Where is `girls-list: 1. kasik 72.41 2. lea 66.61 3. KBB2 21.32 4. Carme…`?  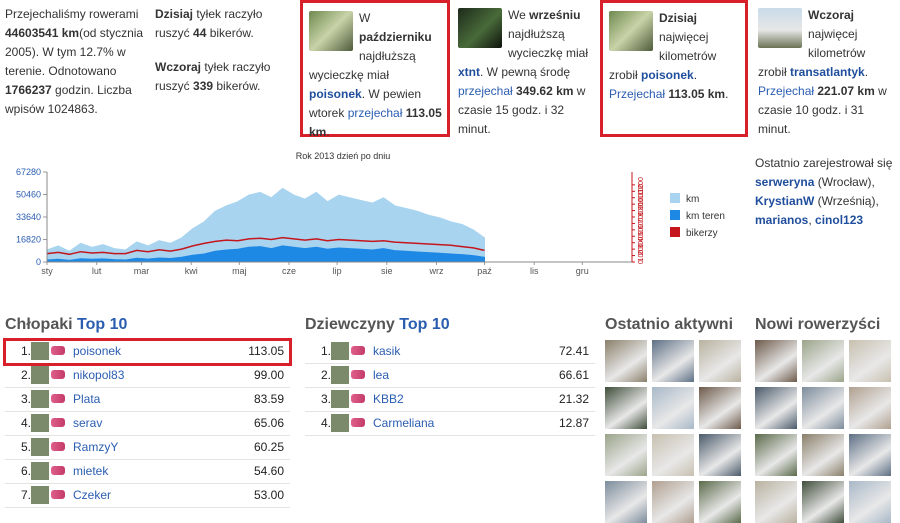
girls-list: 1. kasik 72.41 2. lea 66.61 3. KBB2 21.32 4. Carme… is located at coordinates (450, 388).